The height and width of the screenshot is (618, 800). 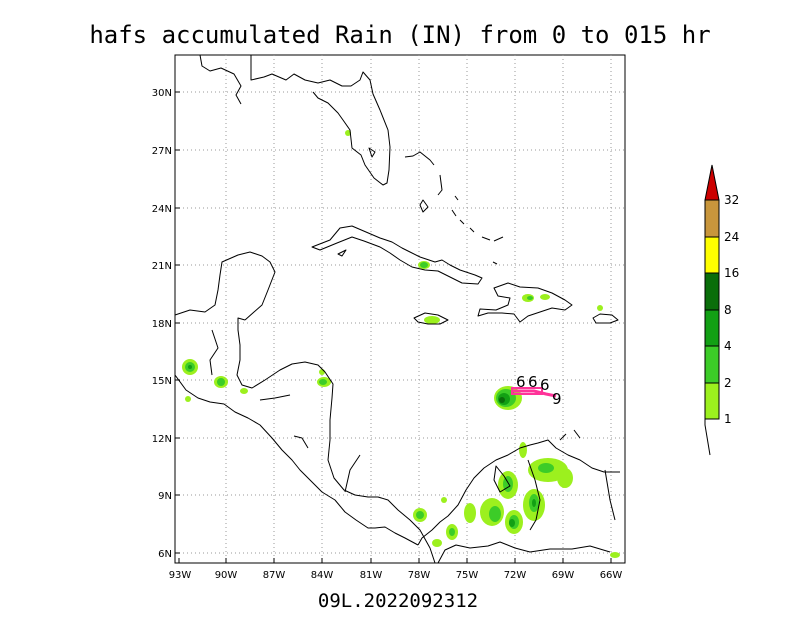 I want to click on colorbar: 1 2 4 8 16 24 32, so click(x=721, y=310).